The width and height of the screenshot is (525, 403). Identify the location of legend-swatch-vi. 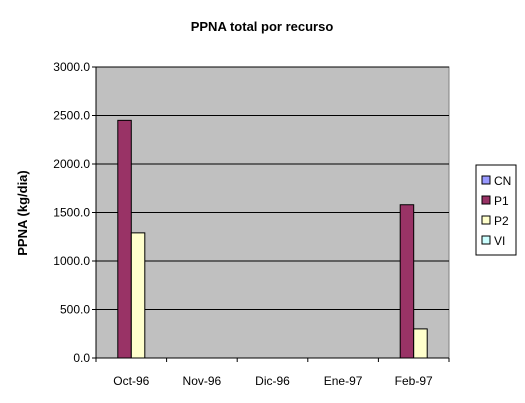
(486, 240).